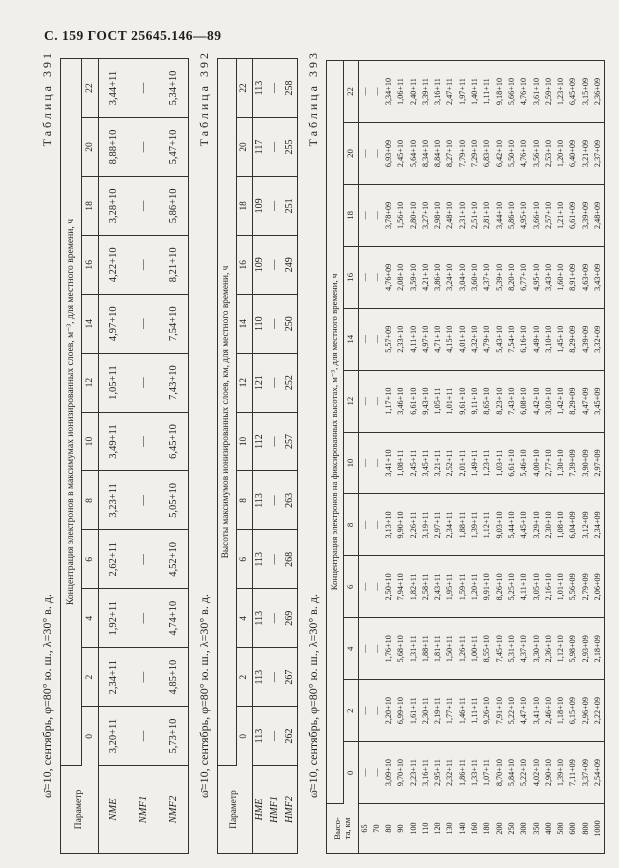  Describe the element at coordinates (290, 456) in the screenshot. I see `table-row: HMF2 262 267 269 268 263 257 252 250 249 251 255 258` at that location.